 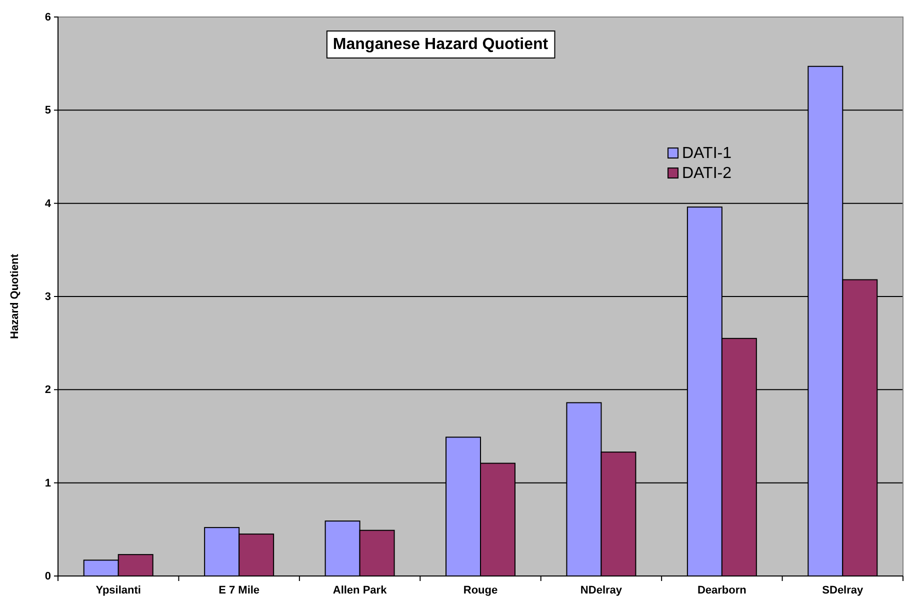 I want to click on x-tick-label: Allen Park, so click(x=360, y=590).